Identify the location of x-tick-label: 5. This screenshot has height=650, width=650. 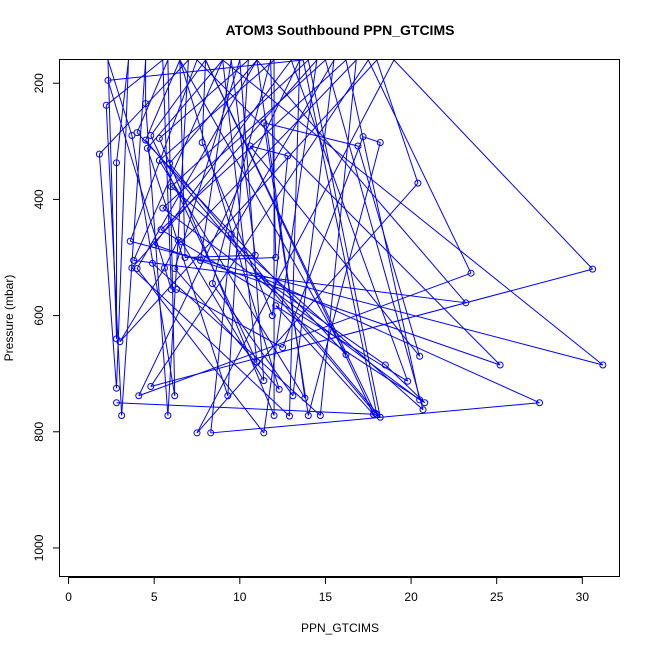
(154, 597).